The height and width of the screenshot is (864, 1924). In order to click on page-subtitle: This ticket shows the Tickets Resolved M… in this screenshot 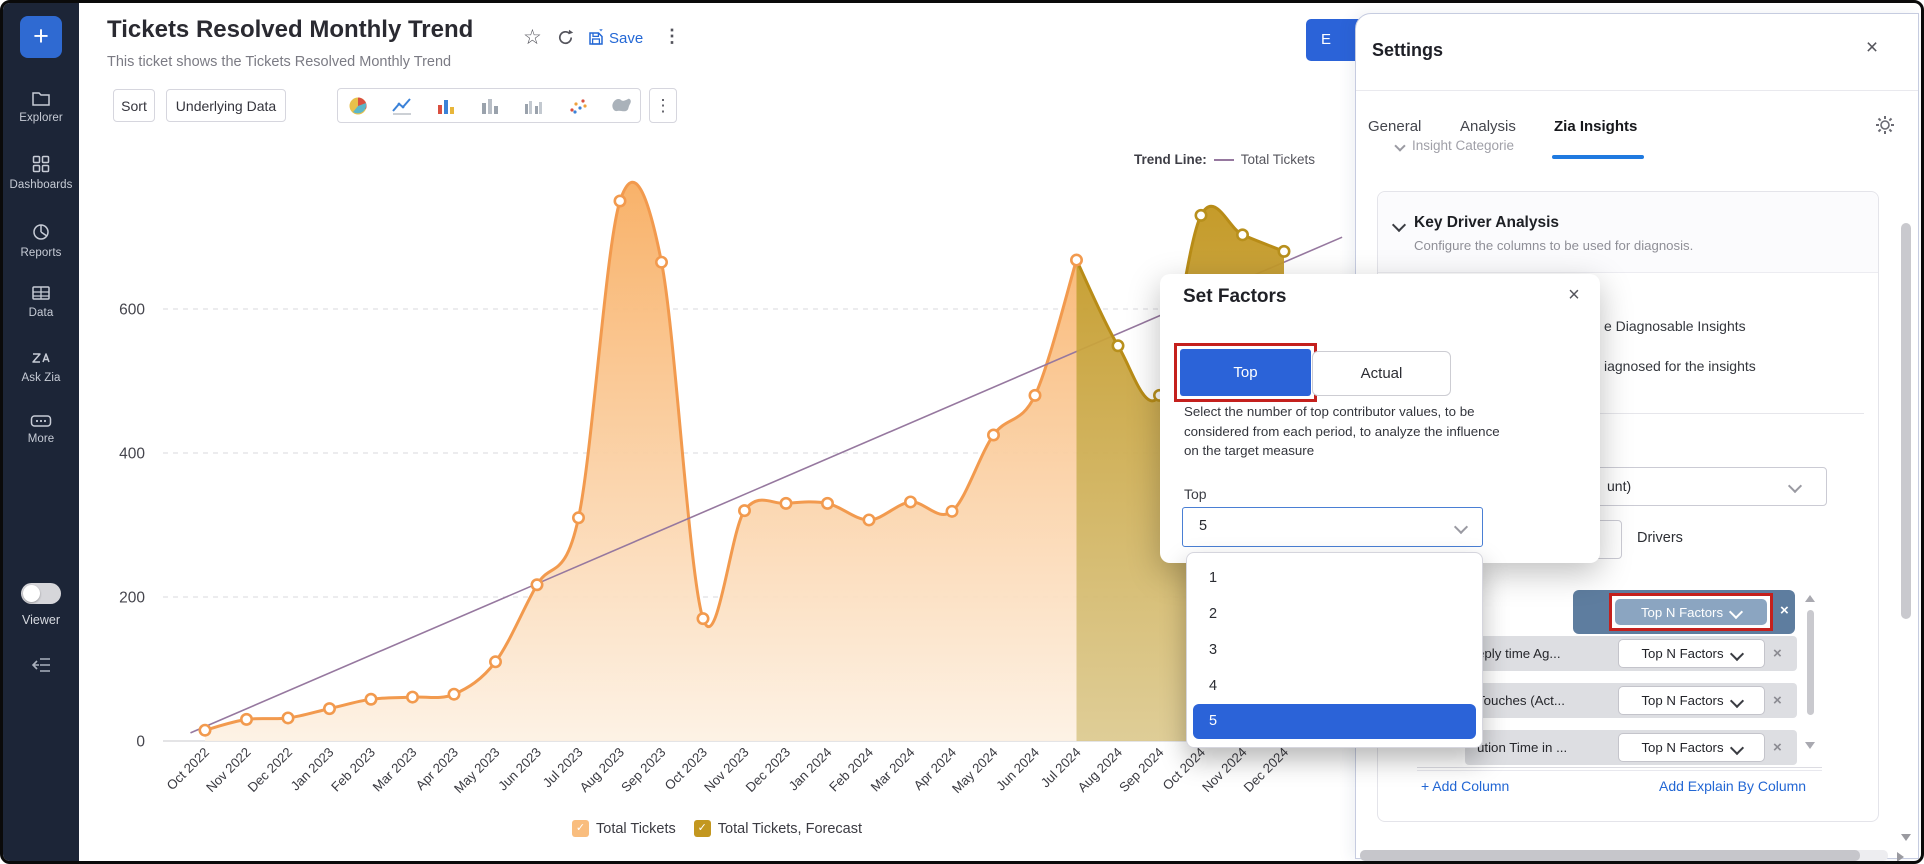, I will do `click(279, 62)`.